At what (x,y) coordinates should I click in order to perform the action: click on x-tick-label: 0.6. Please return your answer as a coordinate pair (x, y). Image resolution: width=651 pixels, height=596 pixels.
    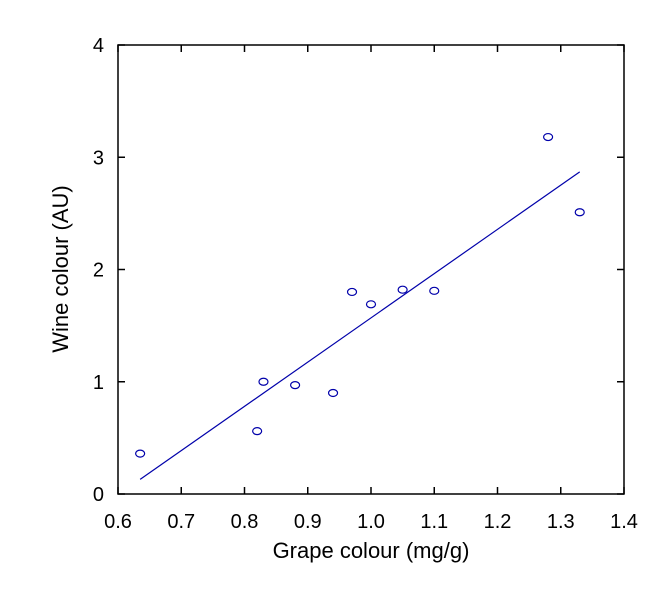
    Looking at the image, I should click on (118, 522).